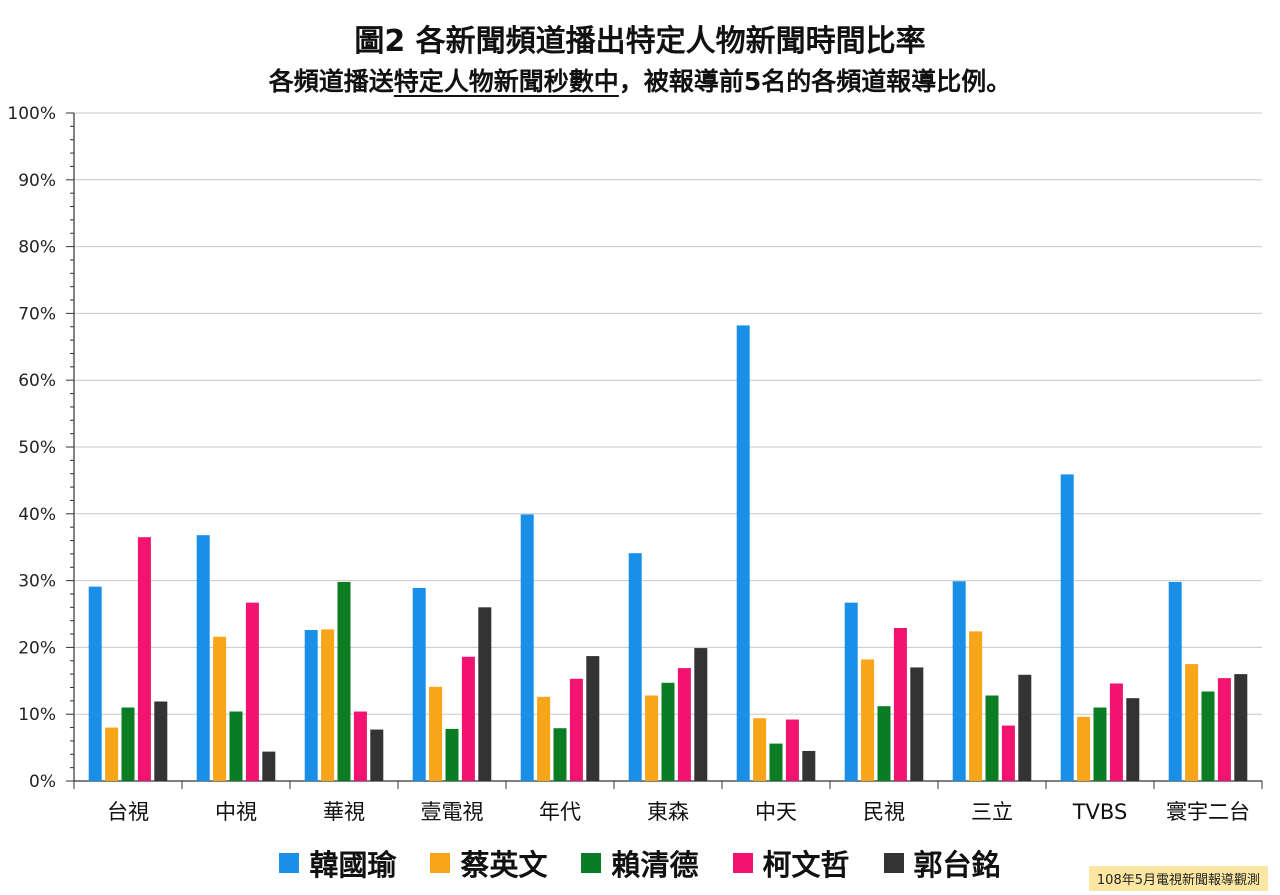  Describe the element at coordinates (344, 812) in the screenshot. I see `x-tick-label: 華視` at that location.